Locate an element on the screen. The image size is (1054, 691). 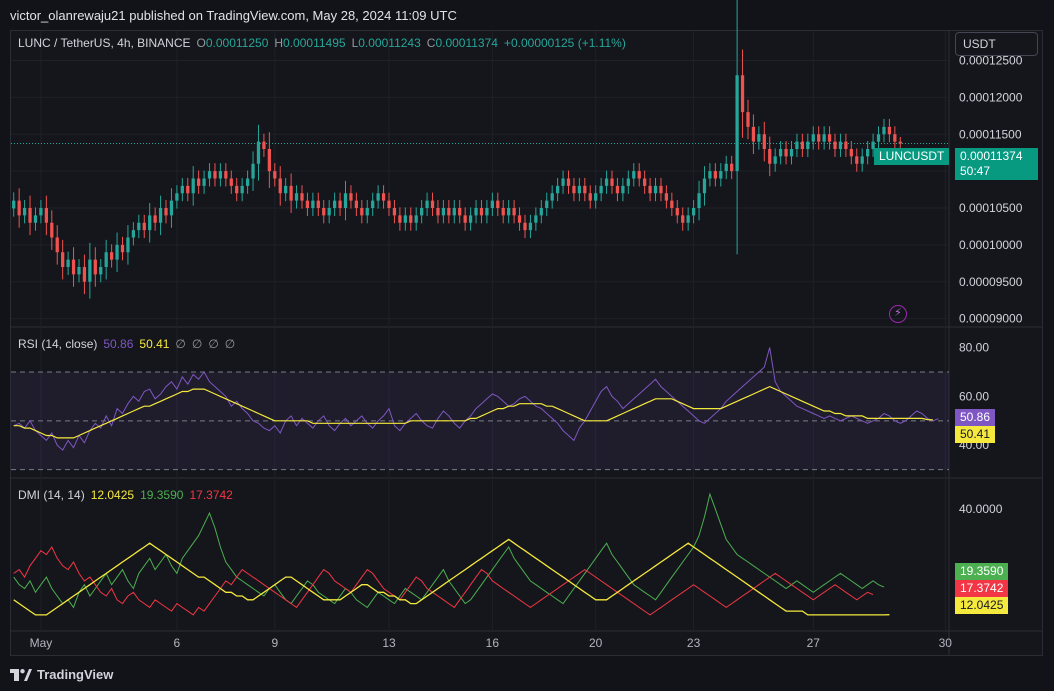
bar-countdown: 50:47 is located at coordinates (975, 171).